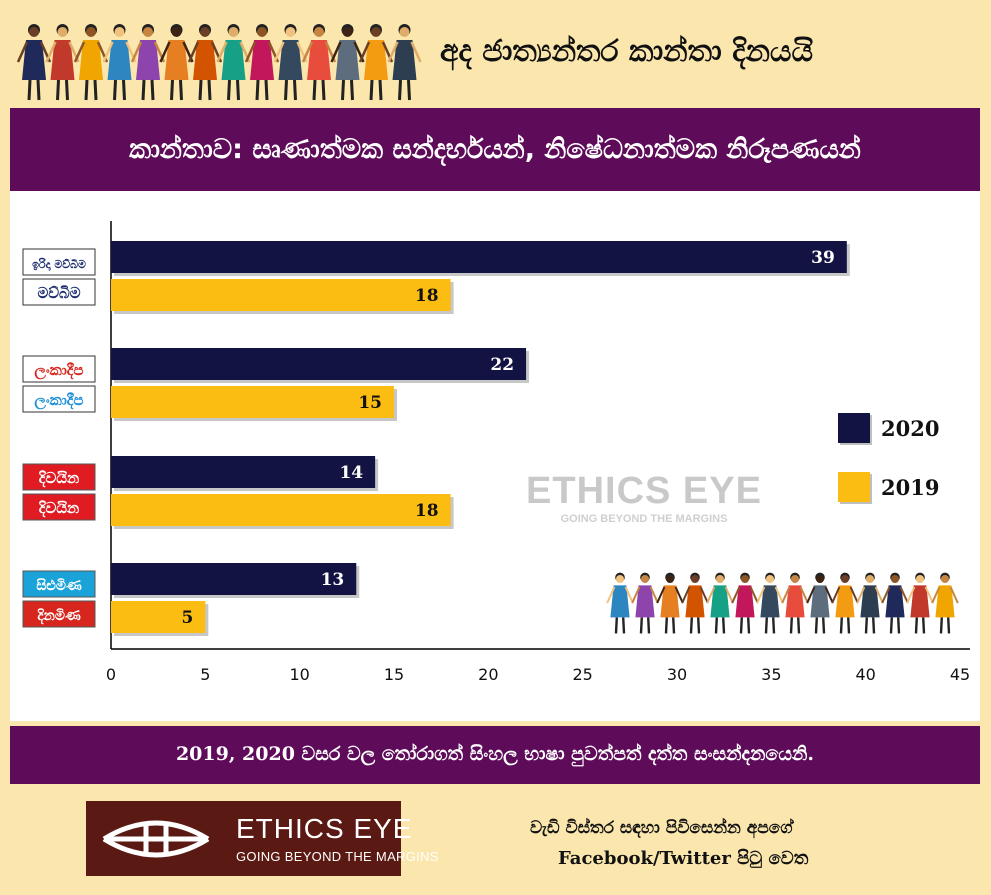 Image resolution: width=991 pixels, height=895 pixels. Describe the element at coordinates (58, 293) in the screenshot. I see `category-label: මව්බිම` at that location.